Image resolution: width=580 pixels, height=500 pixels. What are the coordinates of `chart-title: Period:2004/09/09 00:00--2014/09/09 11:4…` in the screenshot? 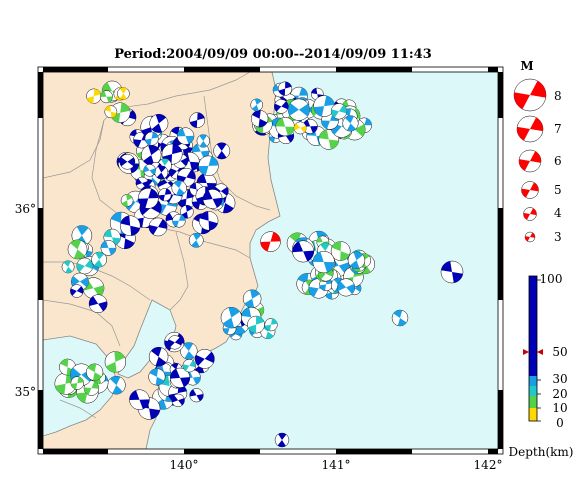 It's located at (273, 54).